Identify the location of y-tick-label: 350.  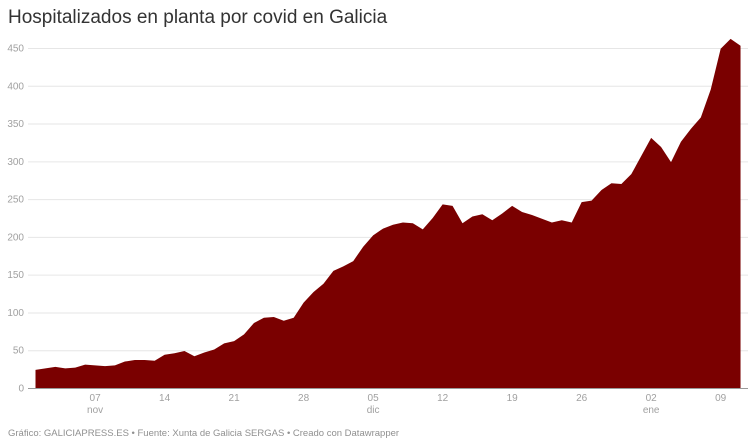
(15, 124).